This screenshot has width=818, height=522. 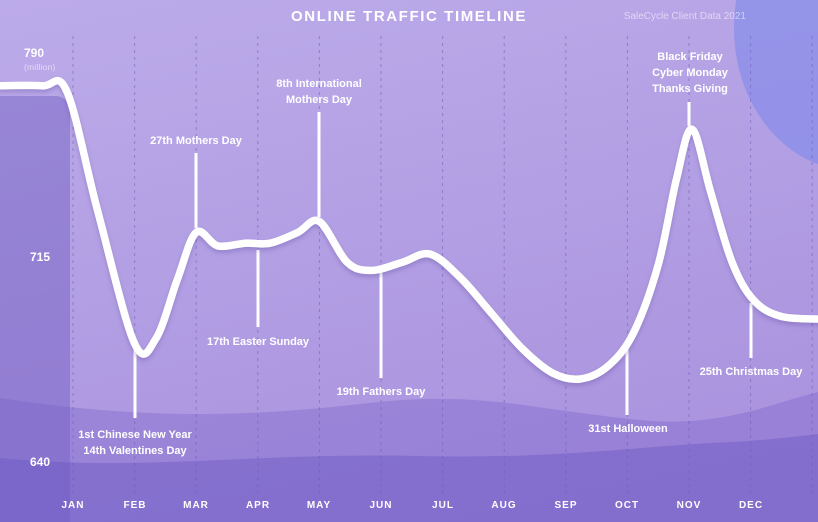 What do you see at coordinates (690, 57) in the screenshot?
I see `annotation-text-line: Black Friday` at bounding box center [690, 57].